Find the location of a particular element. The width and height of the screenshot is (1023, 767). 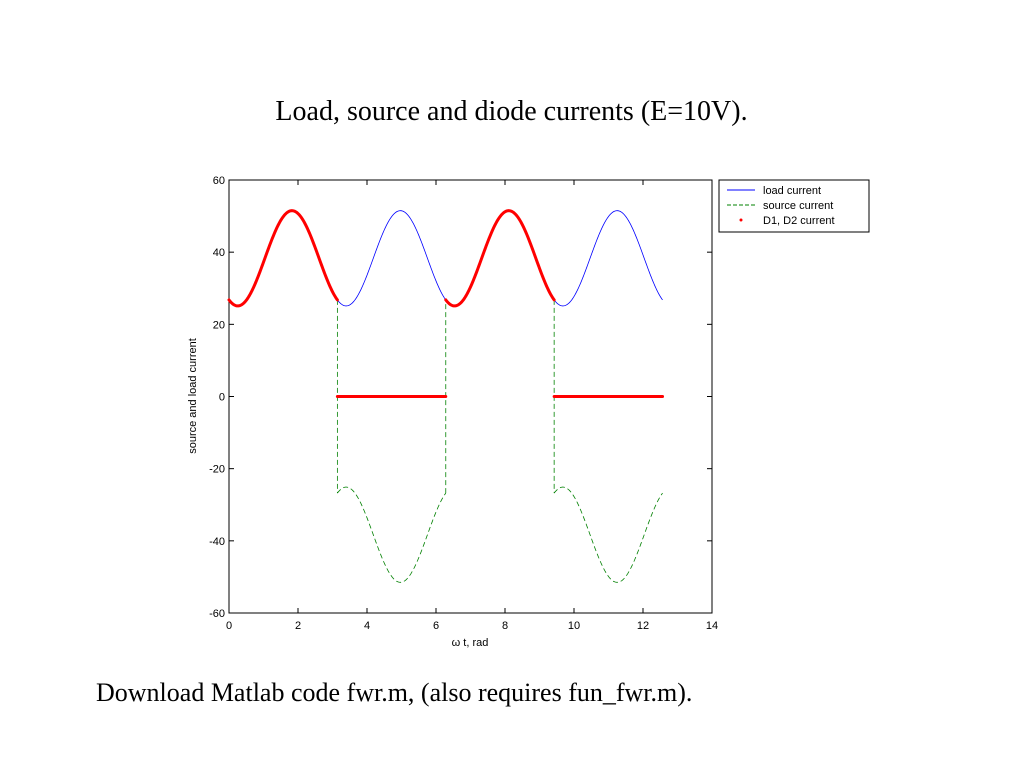

slide-title: Load, source and diode currents (E=10V). is located at coordinates (511, 111).